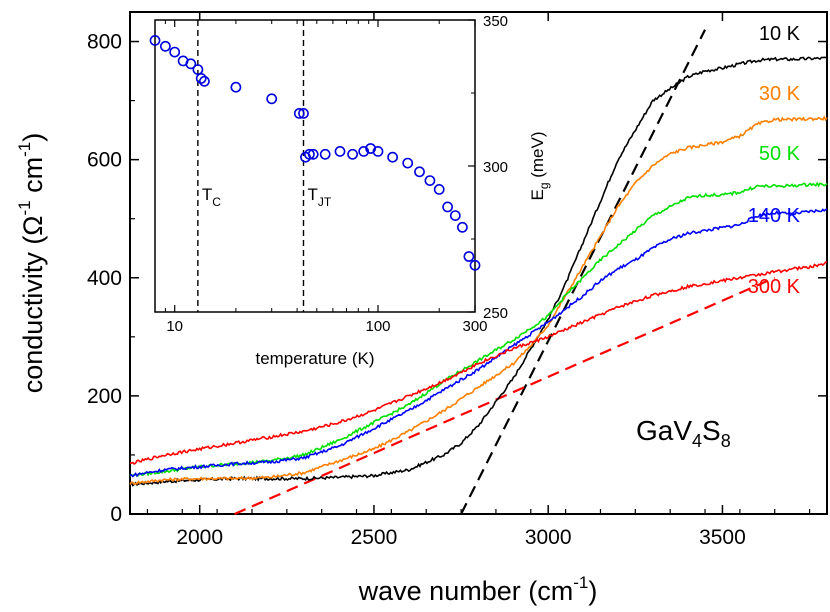  What do you see at coordinates (478, 589) in the screenshot?
I see `x-axis-label: wave number (cm-1)` at bounding box center [478, 589].